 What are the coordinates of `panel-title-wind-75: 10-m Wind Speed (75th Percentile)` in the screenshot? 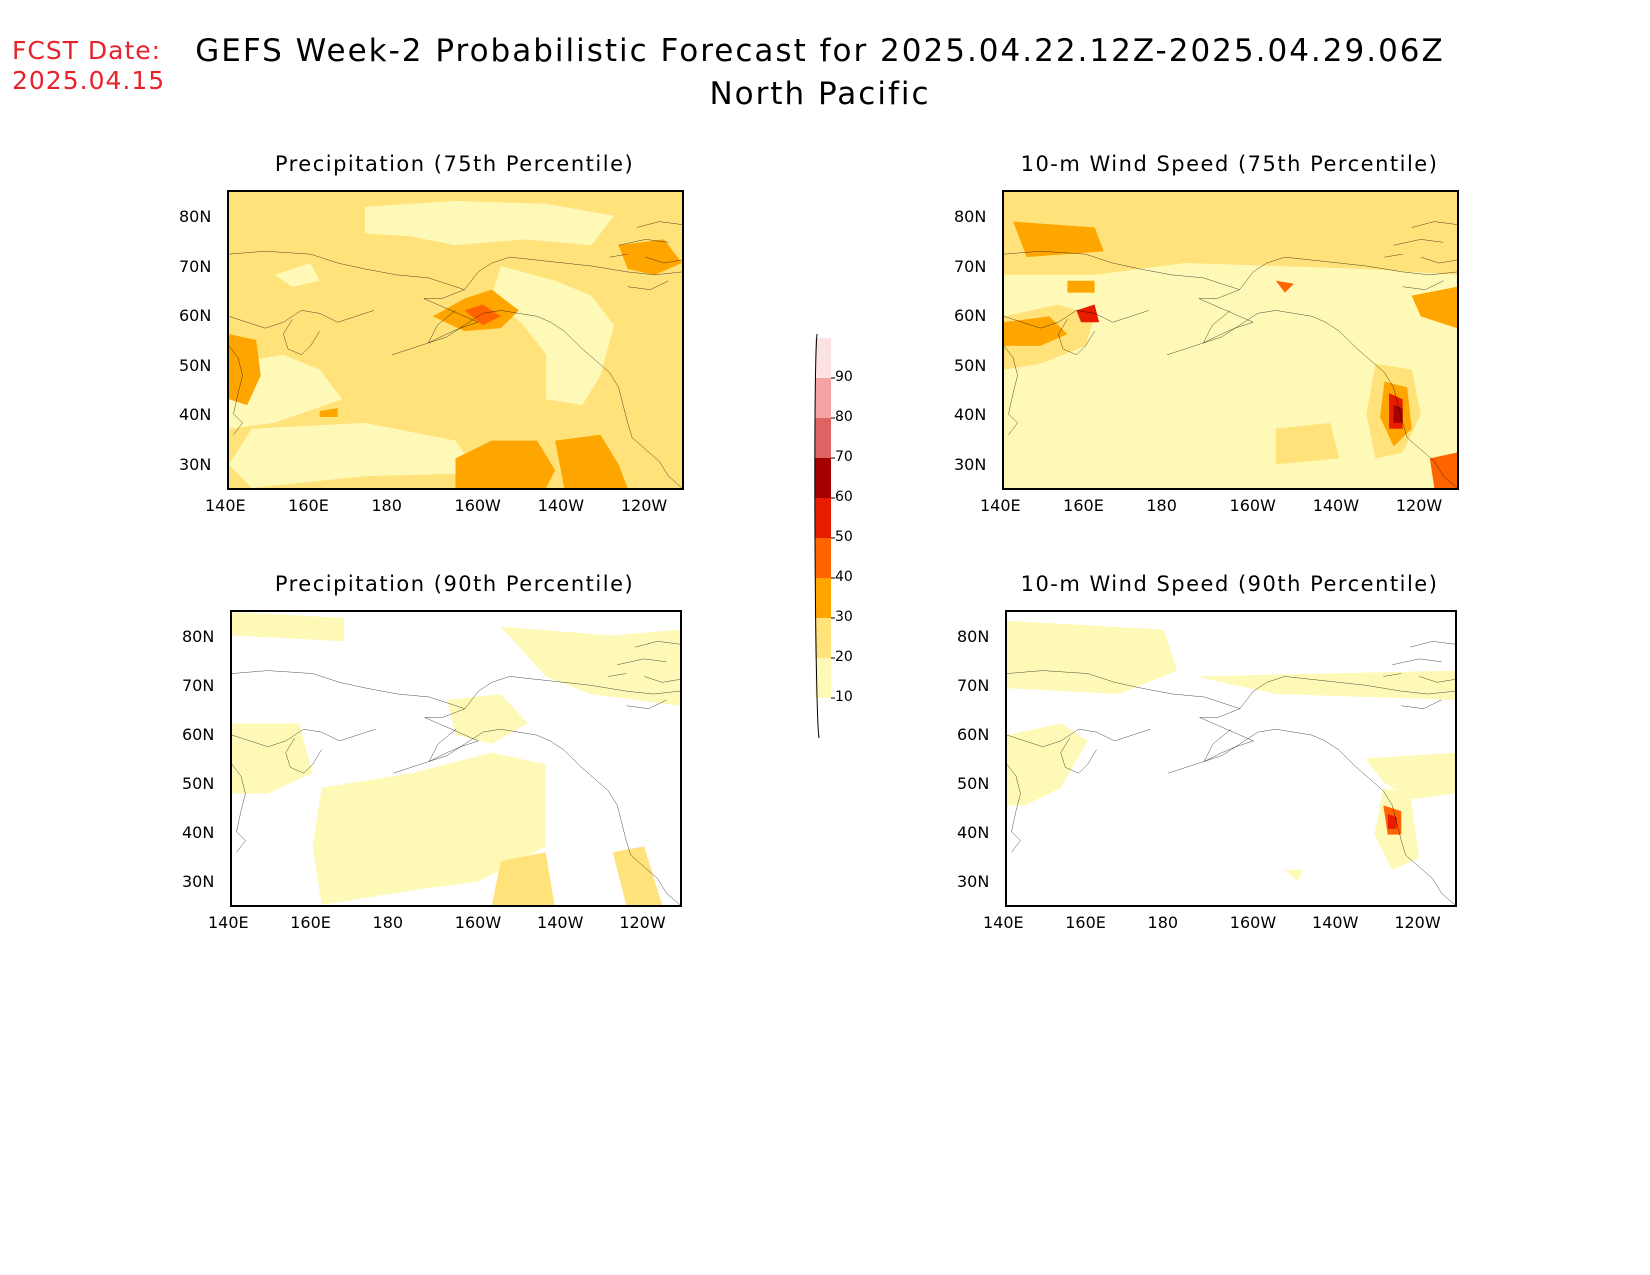 It's located at (1229, 164).